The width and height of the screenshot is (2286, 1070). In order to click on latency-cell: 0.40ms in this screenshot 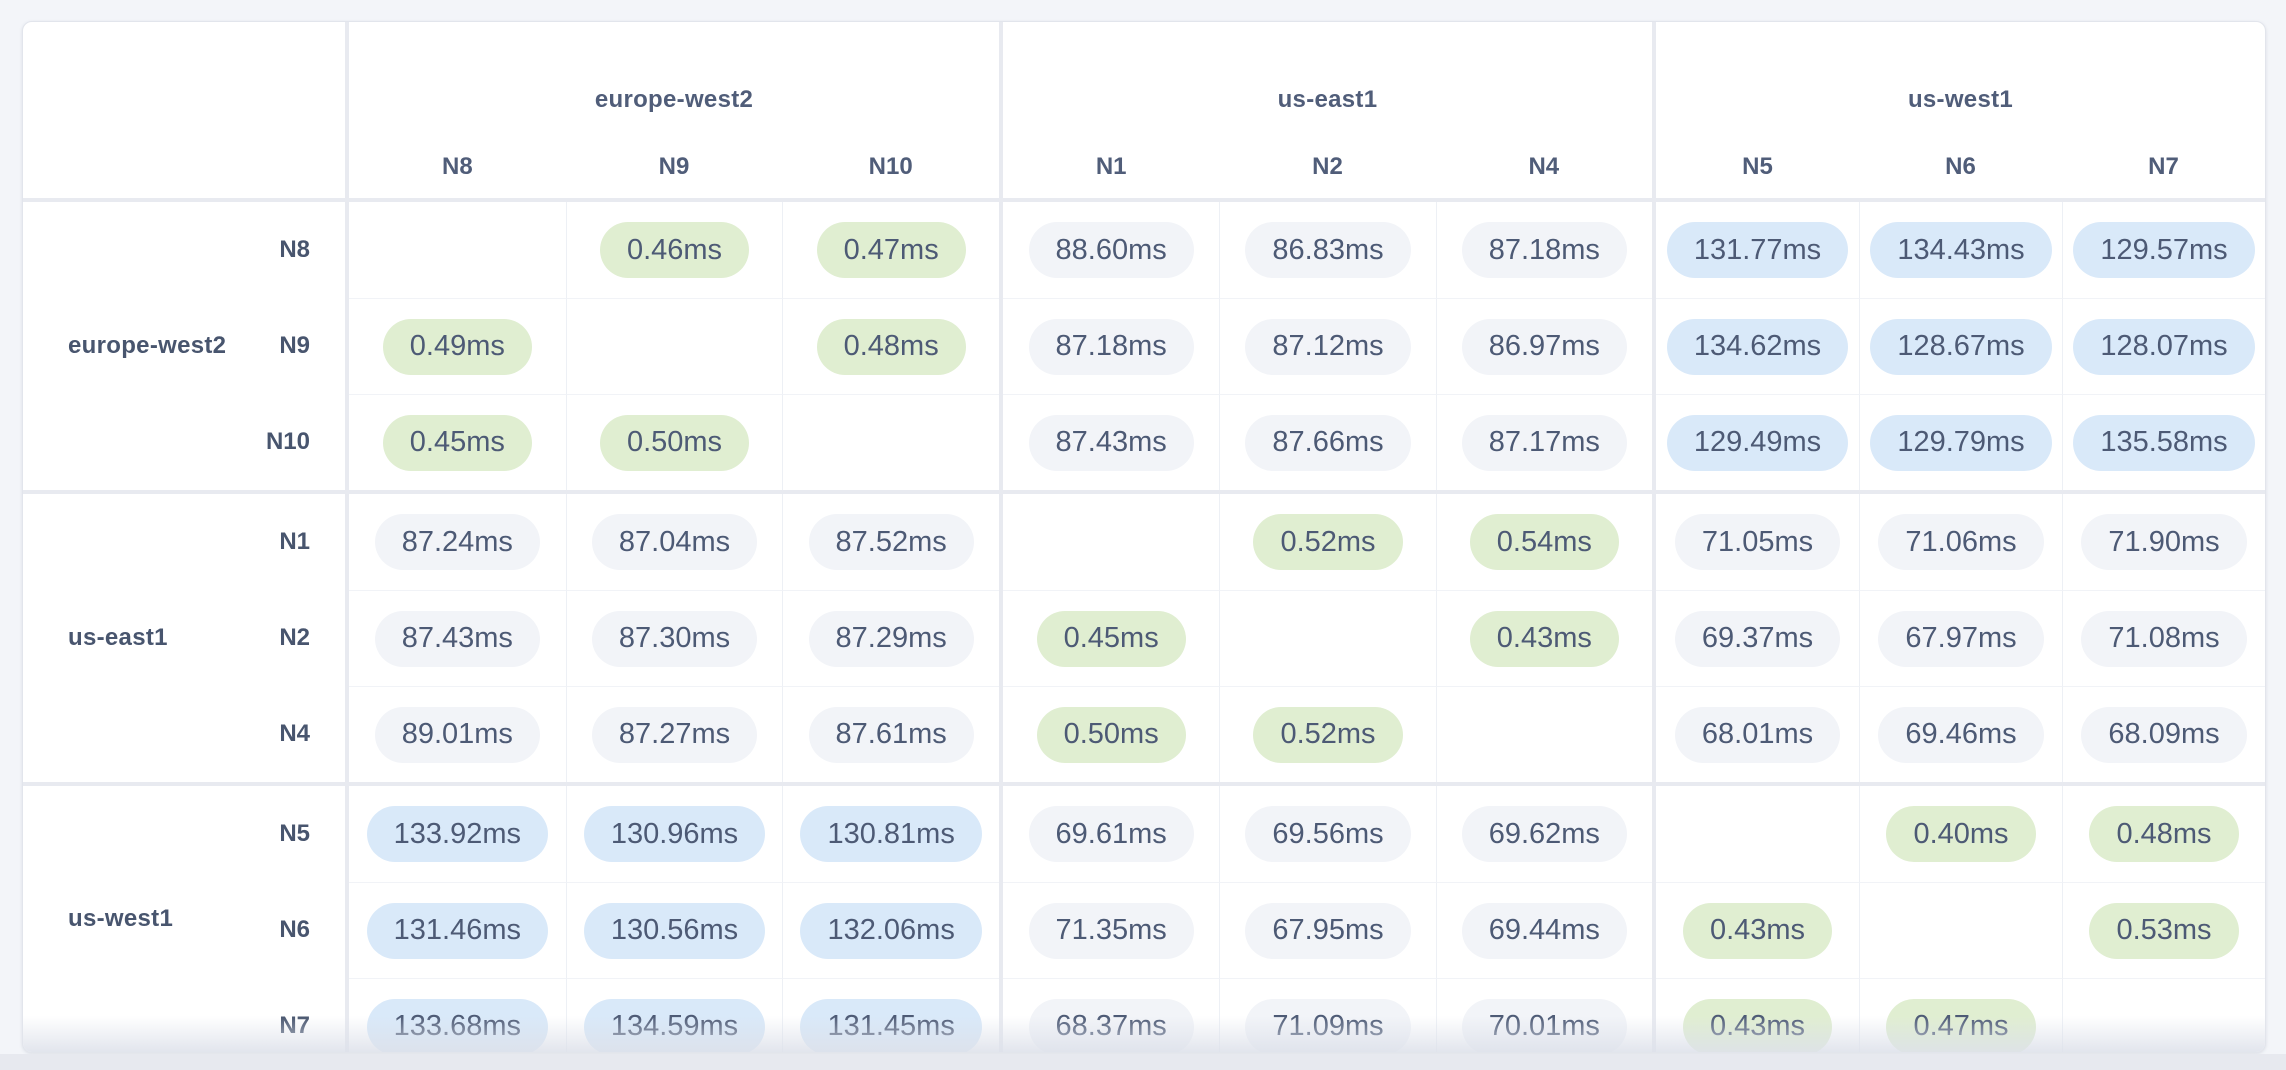, I will do `click(1960, 834)`.